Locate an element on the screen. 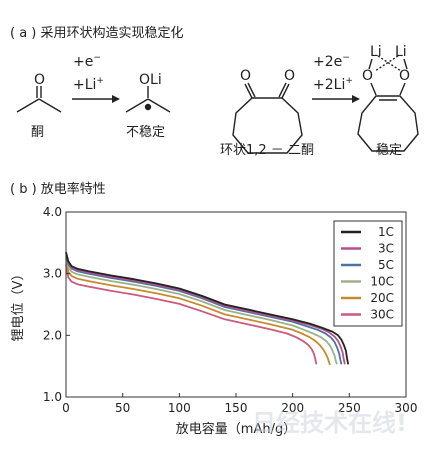 This screenshot has height=449, width=430. x-tick-label: 200 is located at coordinates (292, 408).